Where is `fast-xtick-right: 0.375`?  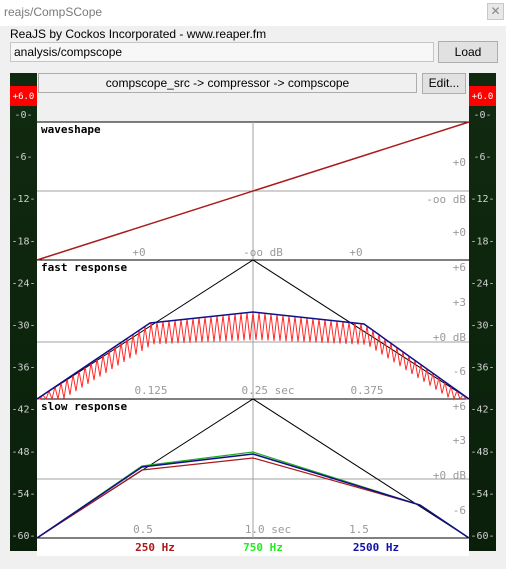 fast-xtick-right: 0.375 is located at coordinates (366, 390).